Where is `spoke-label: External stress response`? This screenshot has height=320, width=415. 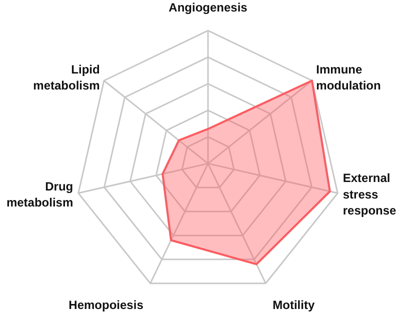 spoke-label: External stress response is located at coordinates (369, 194).